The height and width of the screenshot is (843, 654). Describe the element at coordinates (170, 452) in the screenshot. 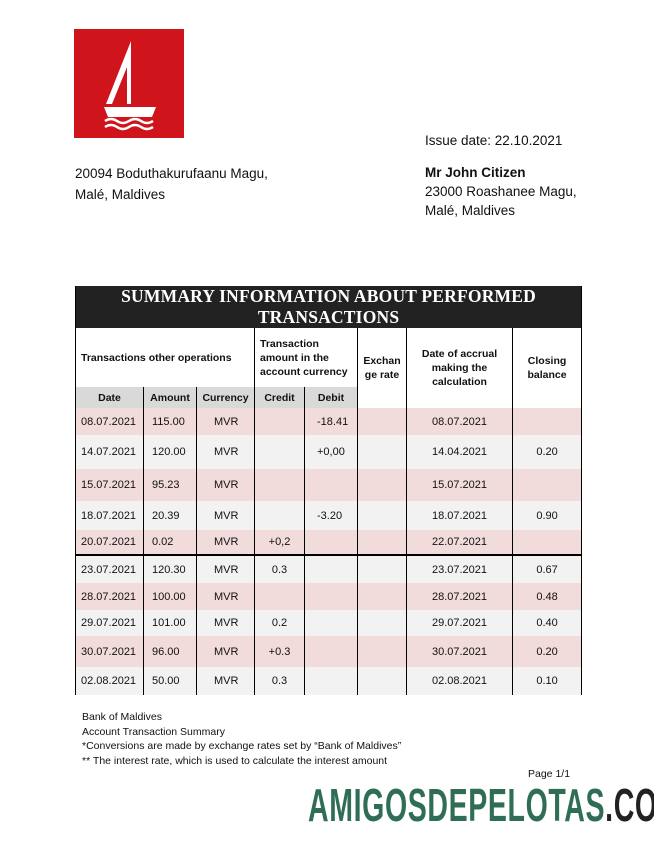

I see `cell-amount: 120.00` at that location.